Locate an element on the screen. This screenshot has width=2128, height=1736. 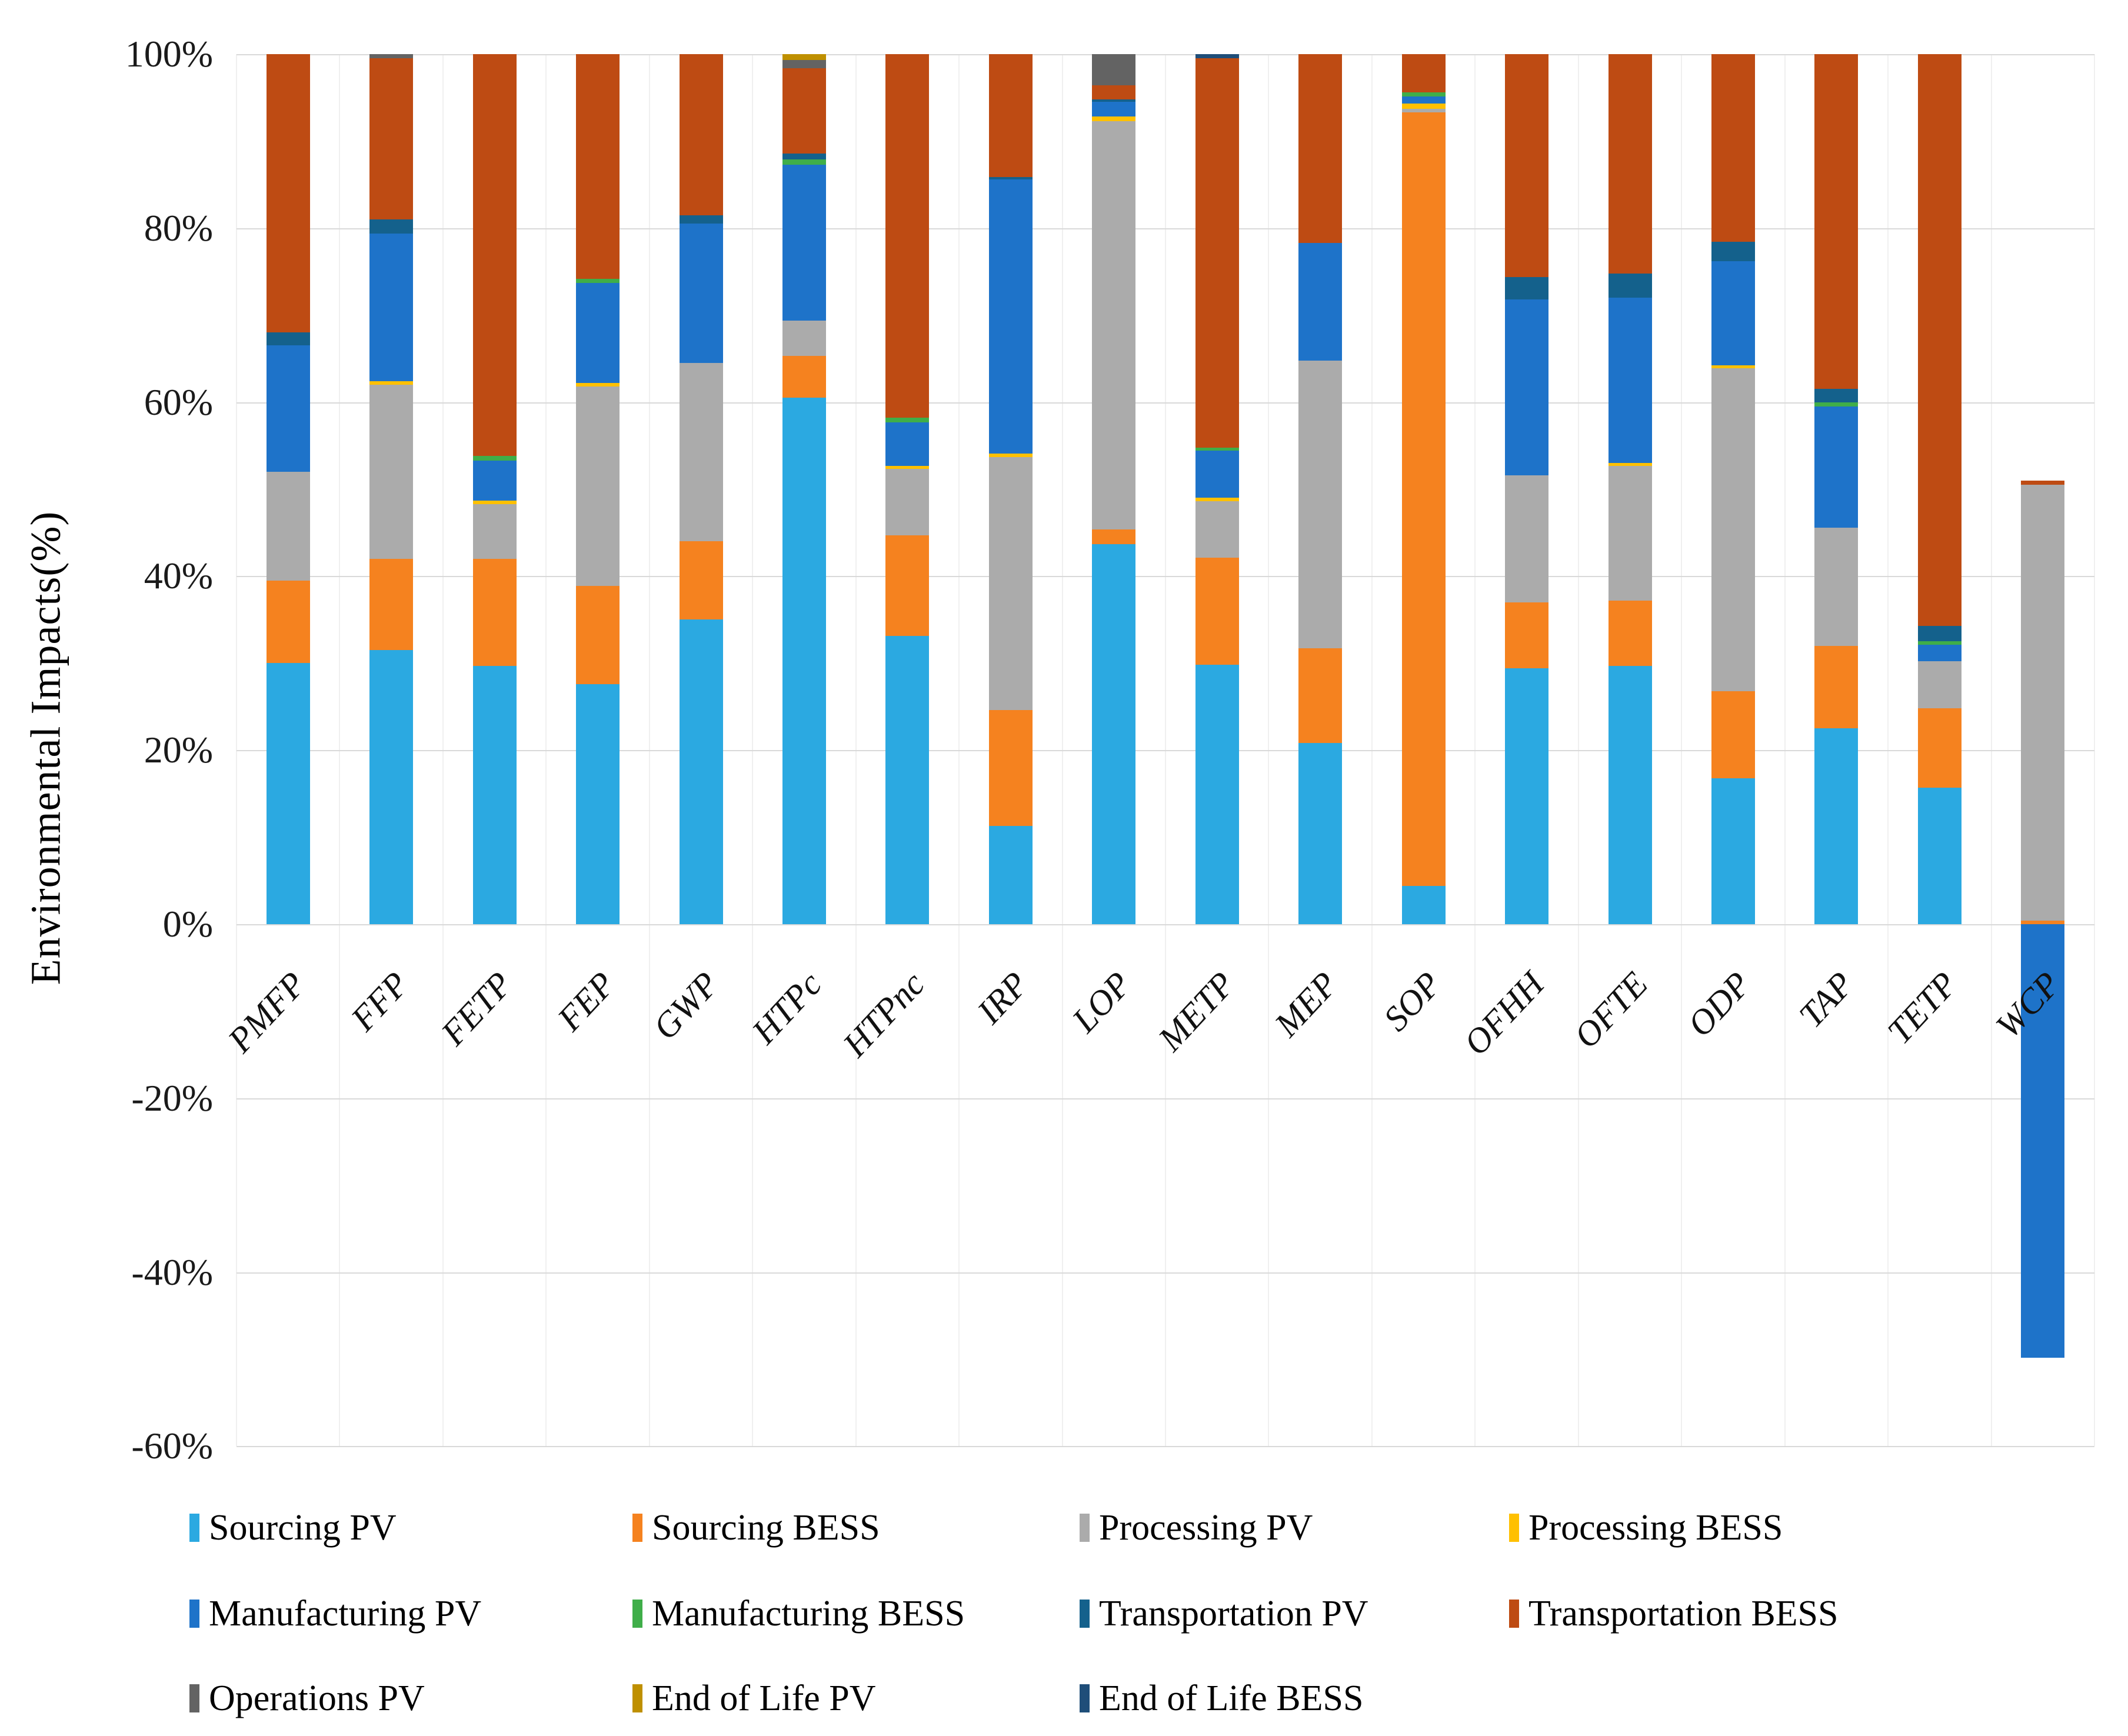
y-tick-label: 100% is located at coordinates (169, 54).